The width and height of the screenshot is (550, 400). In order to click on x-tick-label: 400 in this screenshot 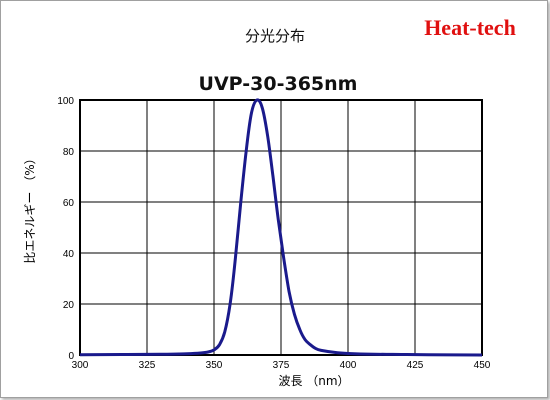, I will do `click(348, 365)`.